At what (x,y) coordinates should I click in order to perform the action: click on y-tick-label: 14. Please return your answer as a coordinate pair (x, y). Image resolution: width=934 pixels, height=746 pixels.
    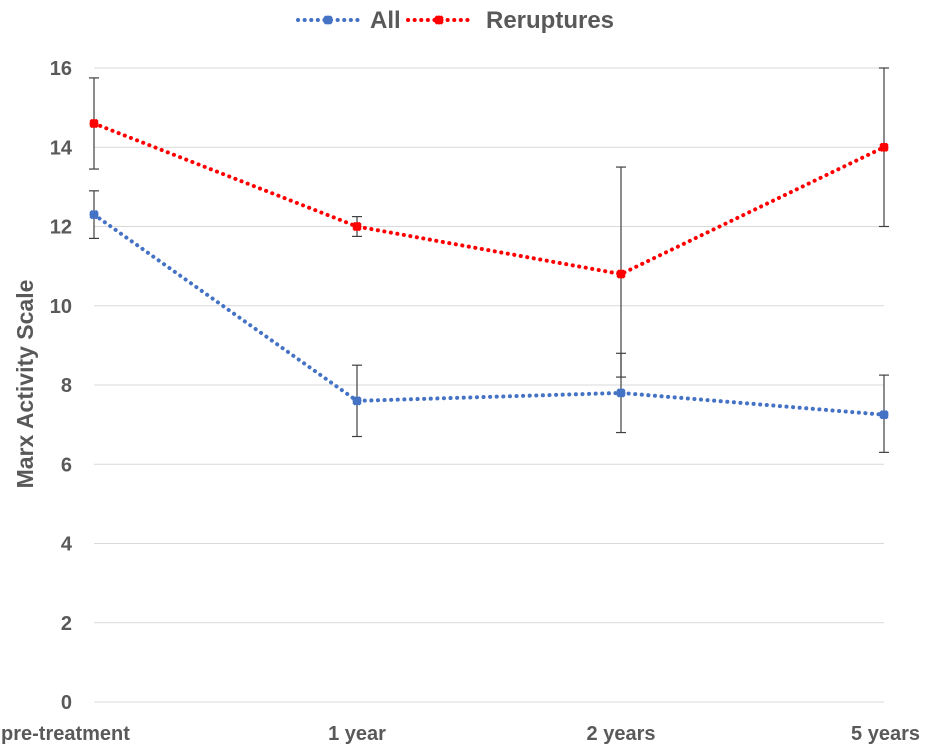
    Looking at the image, I should click on (61, 148).